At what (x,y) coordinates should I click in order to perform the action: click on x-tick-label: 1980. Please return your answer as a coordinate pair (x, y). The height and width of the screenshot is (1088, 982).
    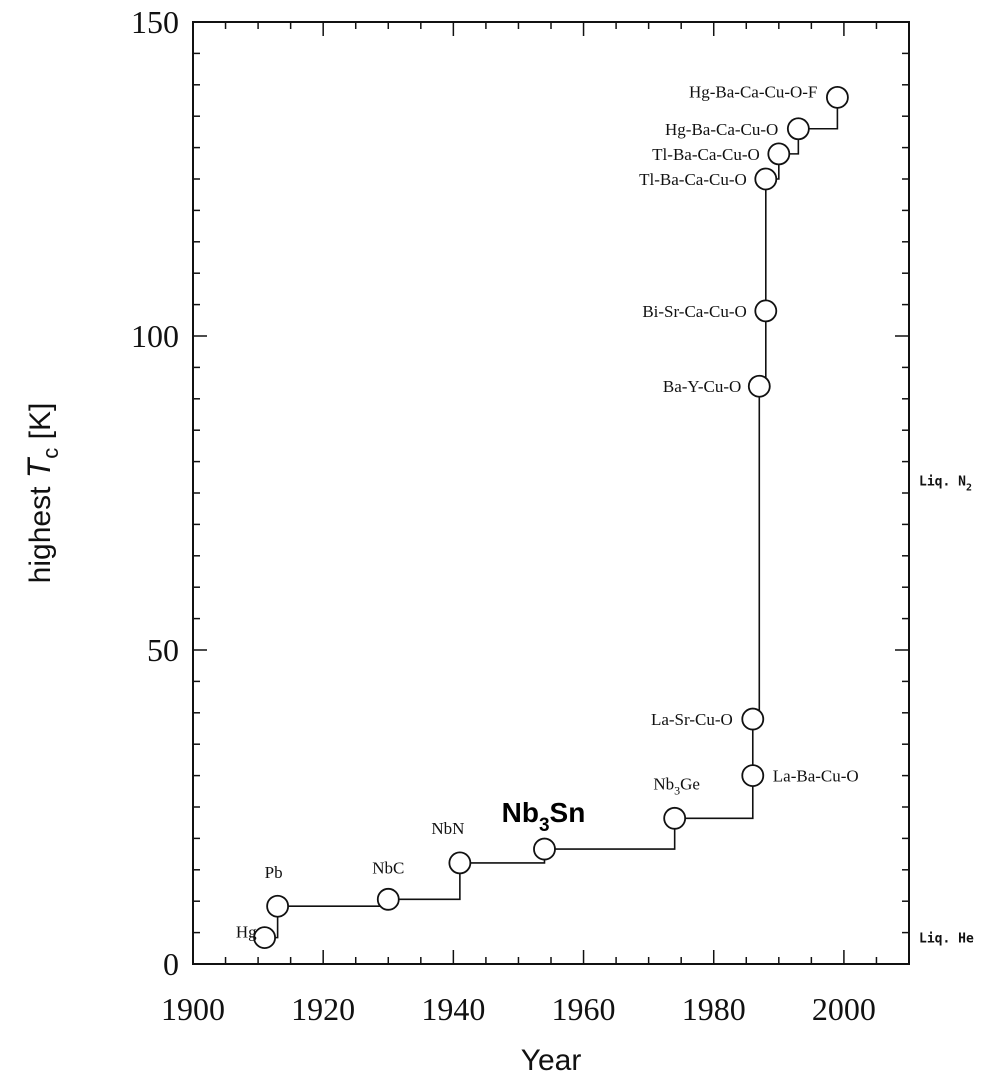
    Looking at the image, I should click on (714, 1009).